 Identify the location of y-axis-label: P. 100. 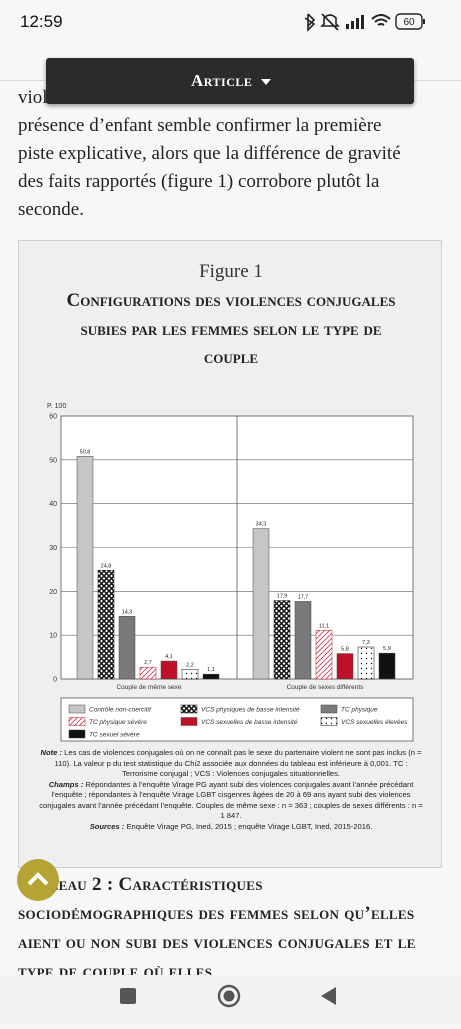
(56, 406).